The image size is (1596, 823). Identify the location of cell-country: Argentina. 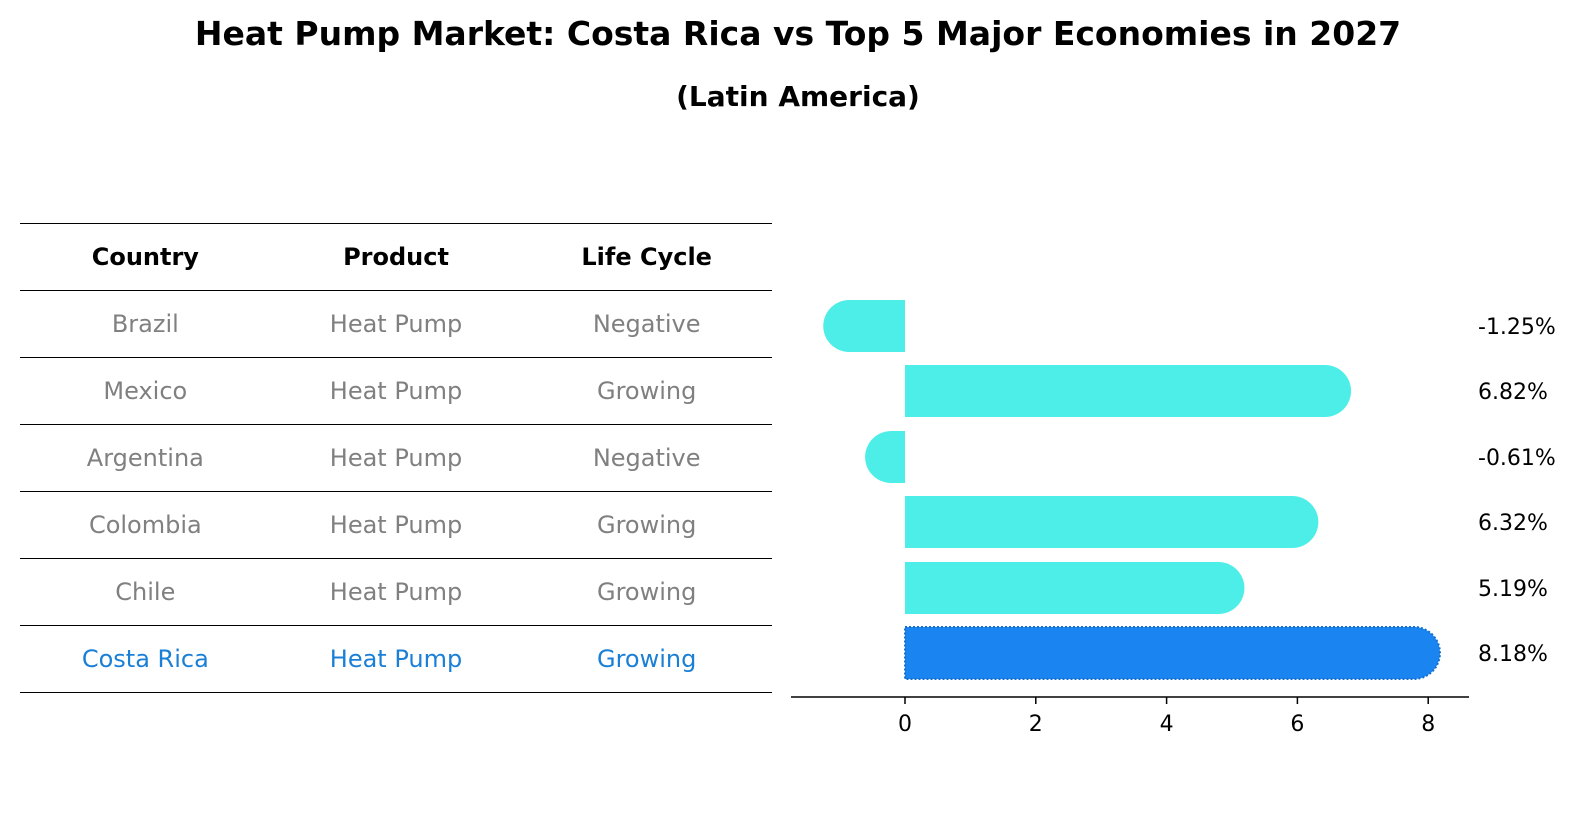
(145, 458).